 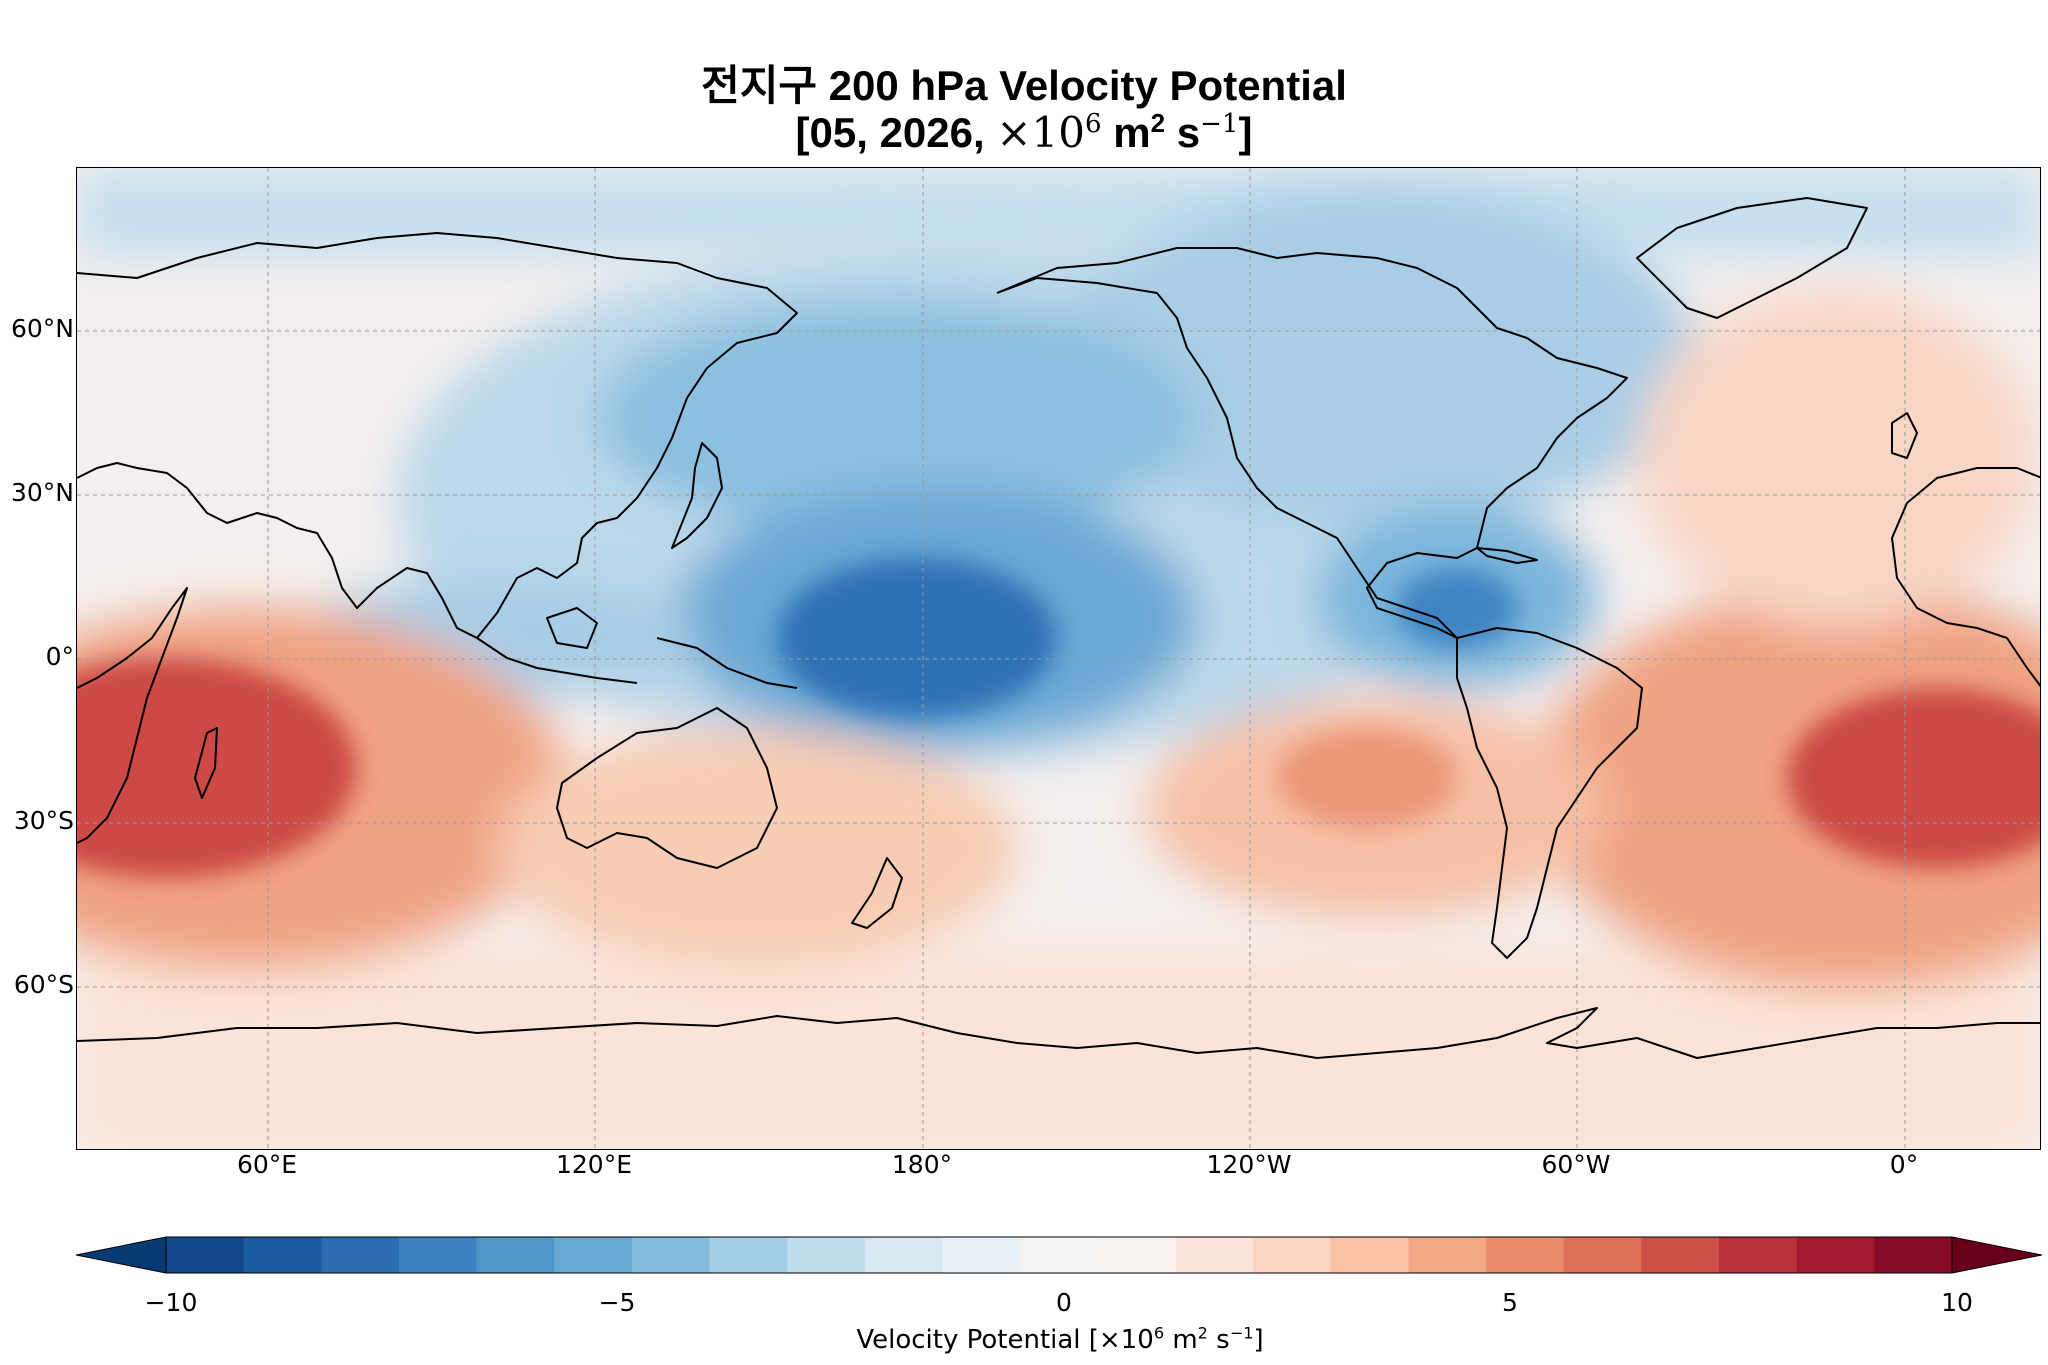 What do you see at coordinates (637, 648) in the screenshot?
I see `coastline-indonesia` at bounding box center [637, 648].